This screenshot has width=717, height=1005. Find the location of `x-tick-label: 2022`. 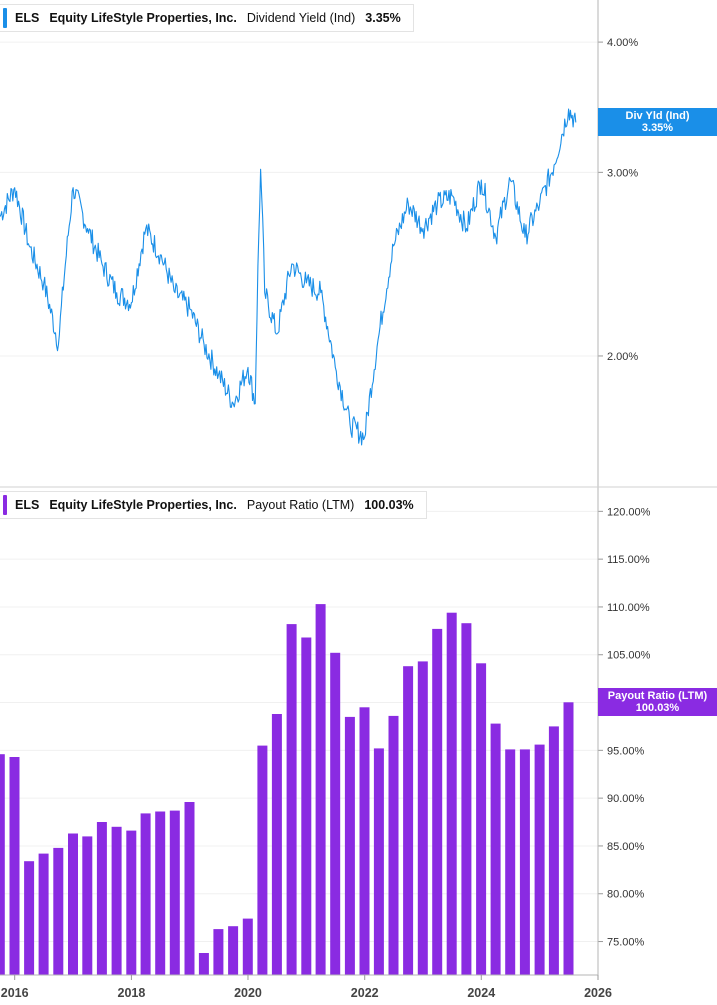

x-tick-label: 2022 is located at coordinates (365, 993).